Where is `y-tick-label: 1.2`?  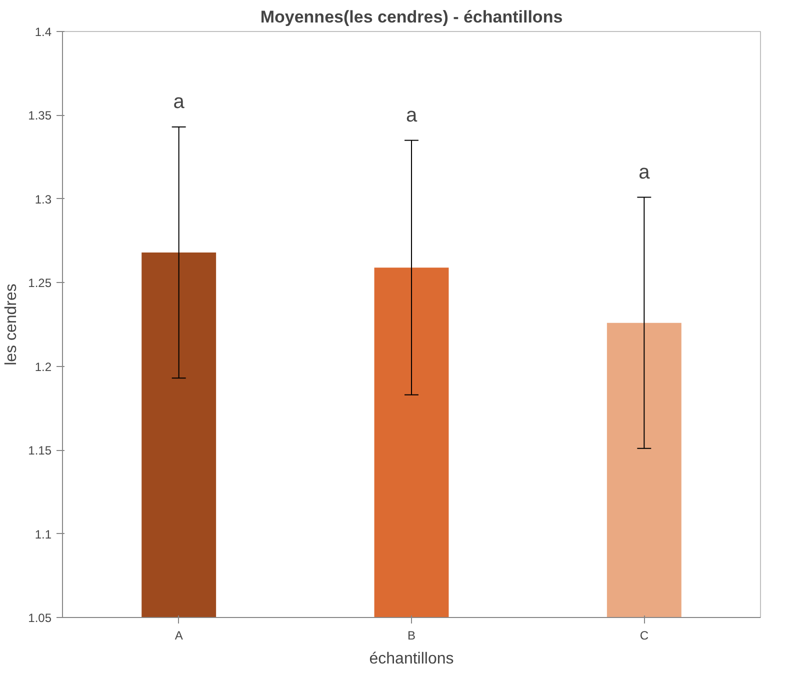 y-tick-label: 1.2 is located at coordinates (43, 367).